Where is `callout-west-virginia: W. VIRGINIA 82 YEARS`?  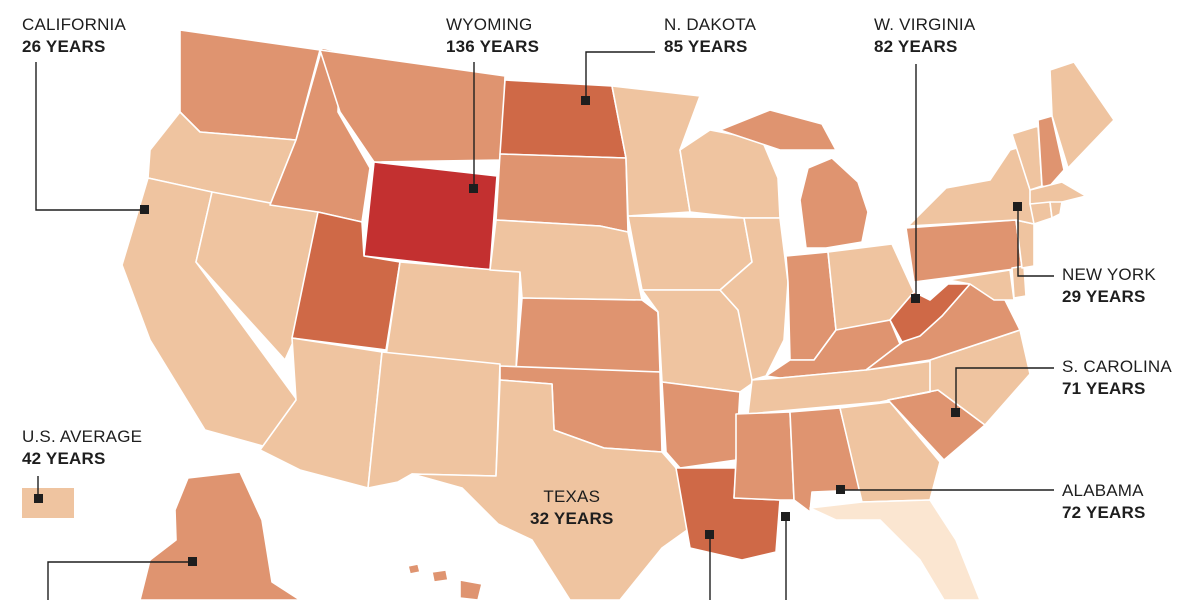
callout-west-virginia: W. VIRGINIA 82 YEARS is located at coordinates (924, 36).